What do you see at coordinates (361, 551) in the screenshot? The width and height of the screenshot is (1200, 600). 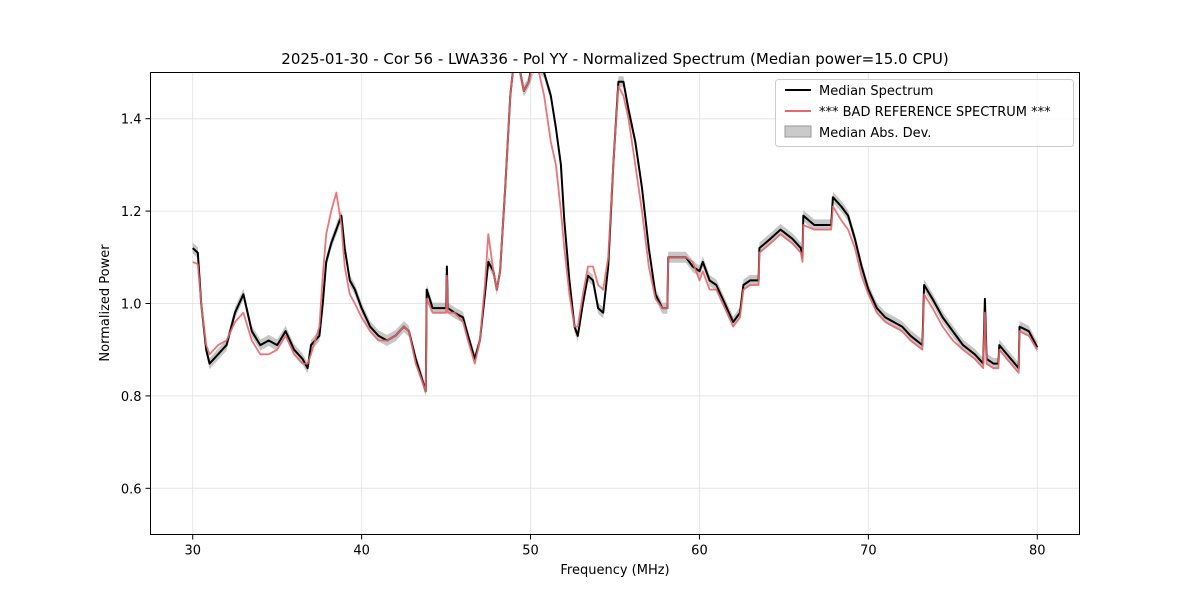 I see `x-tick-label: 40` at bounding box center [361, 551].